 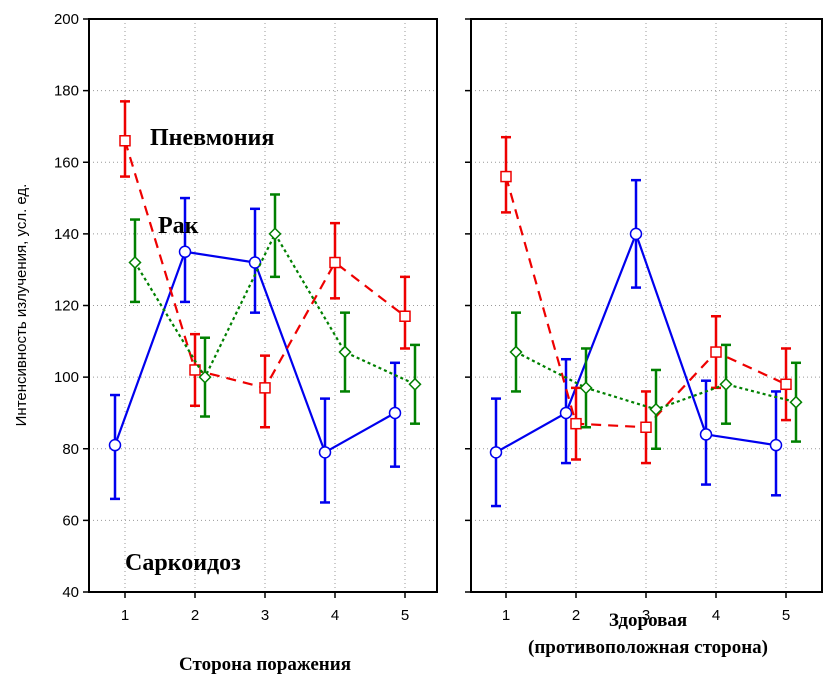 I want to click on y-tick-label: 100, so click(x=66, y=377).